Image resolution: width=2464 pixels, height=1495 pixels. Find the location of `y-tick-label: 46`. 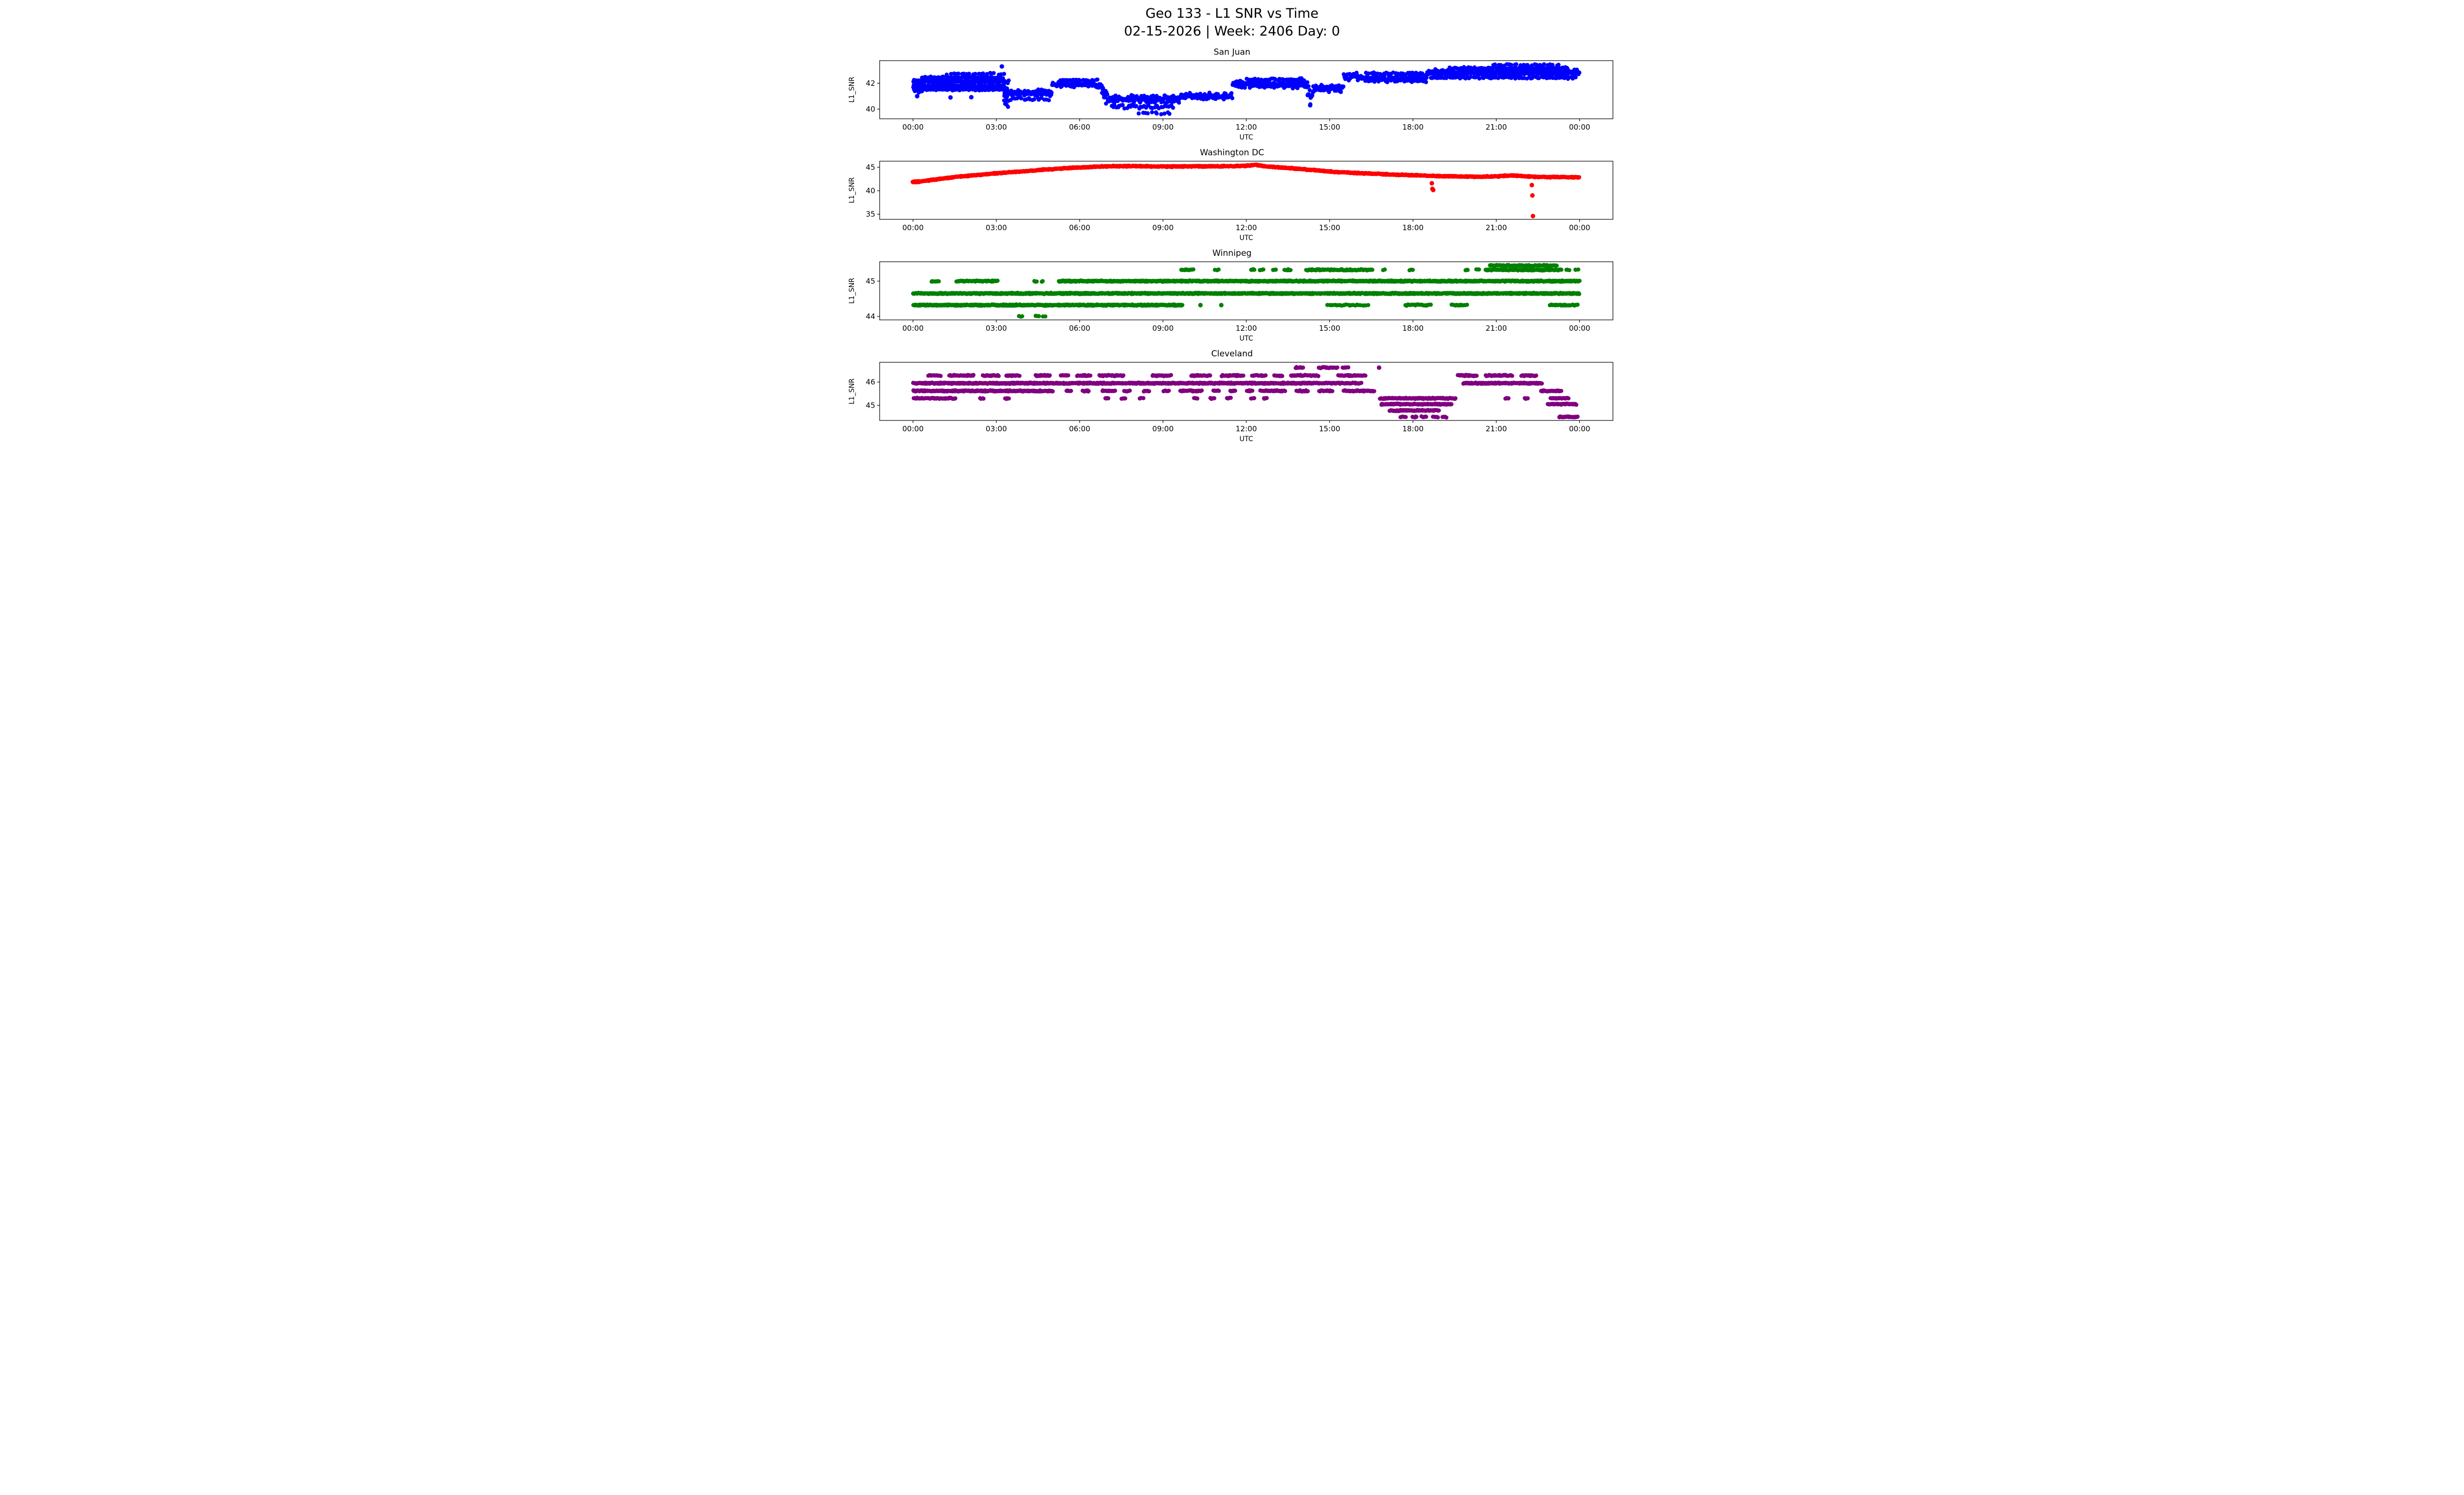

y-tick-label: 46 is located at coordinates (870, 382).